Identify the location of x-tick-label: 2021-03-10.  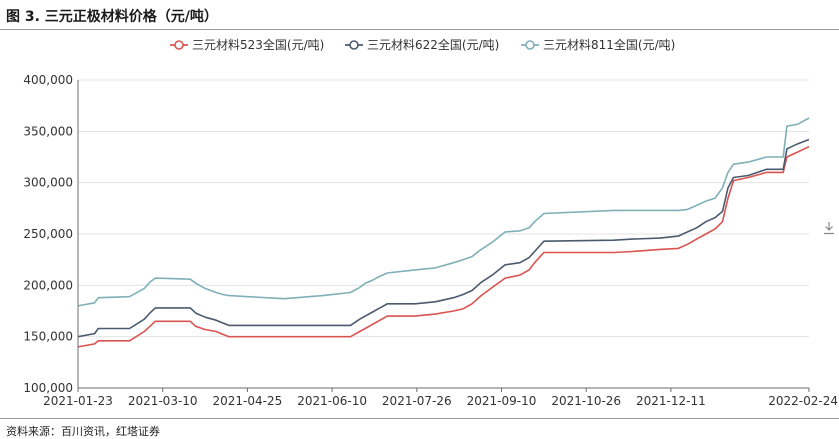
(163, 401).